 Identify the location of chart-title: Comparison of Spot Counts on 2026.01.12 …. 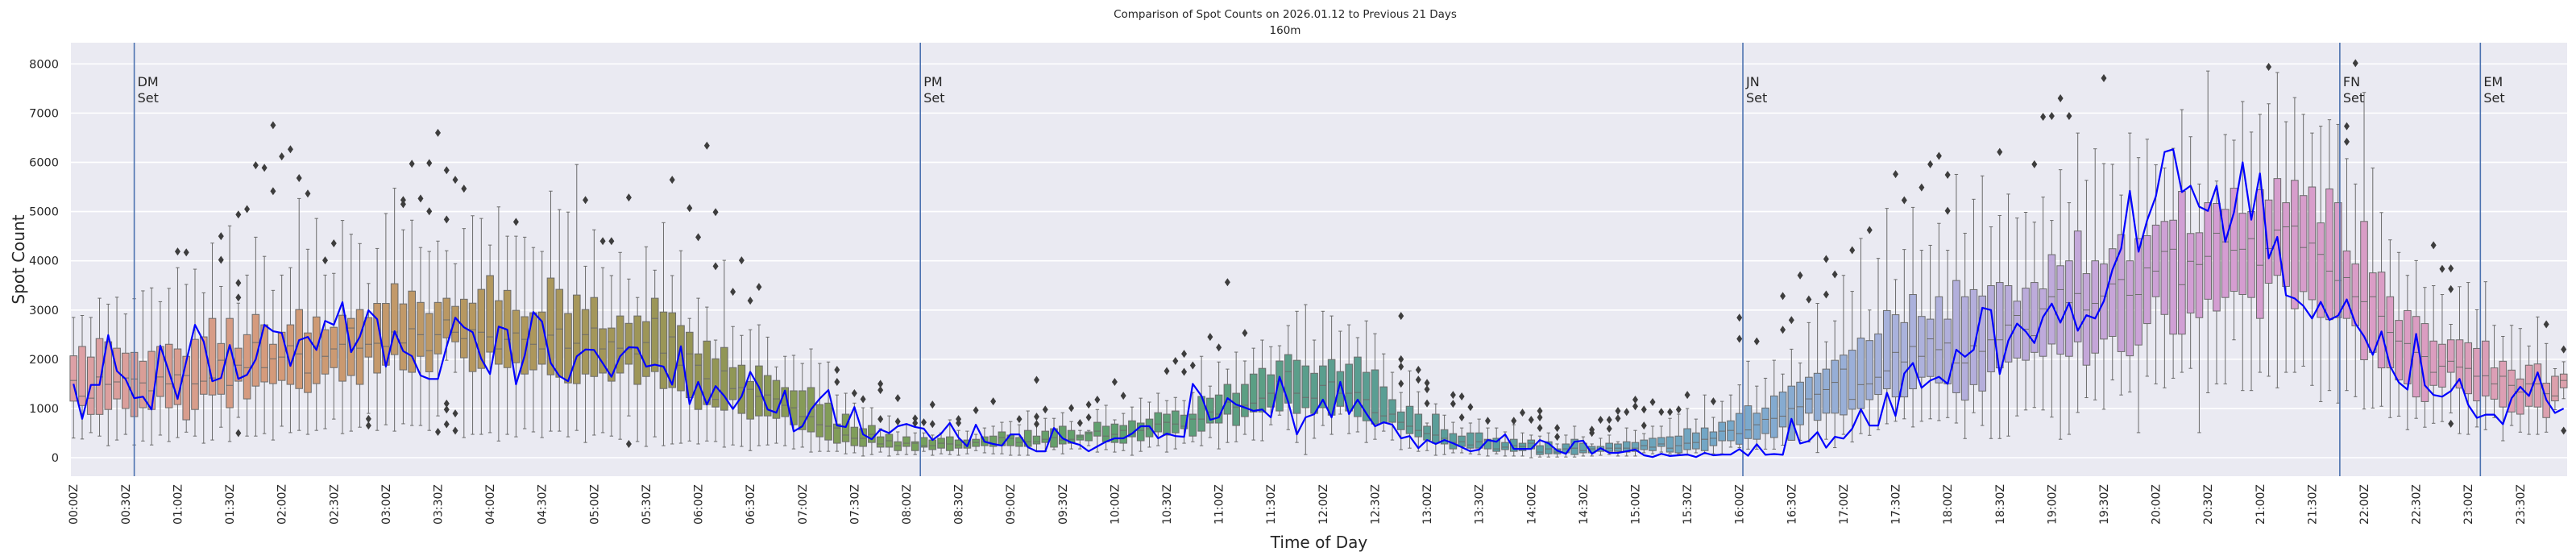
(1285, 14).